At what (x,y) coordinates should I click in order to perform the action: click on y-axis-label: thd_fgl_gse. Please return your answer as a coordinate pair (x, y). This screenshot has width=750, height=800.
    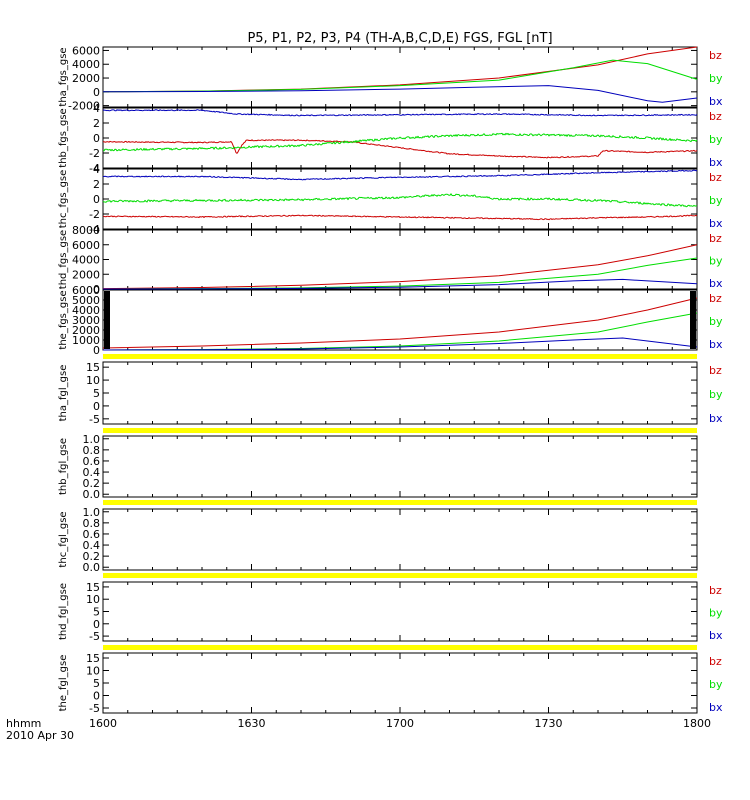
    Looking at the image, I should click on (63, 611).